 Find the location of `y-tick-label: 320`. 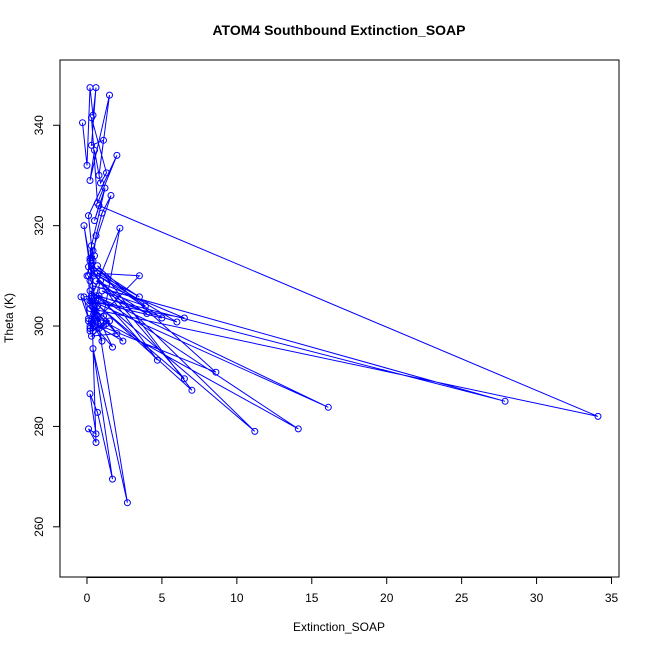

y-tick-label: 320 is located at coordinates (39, 225).